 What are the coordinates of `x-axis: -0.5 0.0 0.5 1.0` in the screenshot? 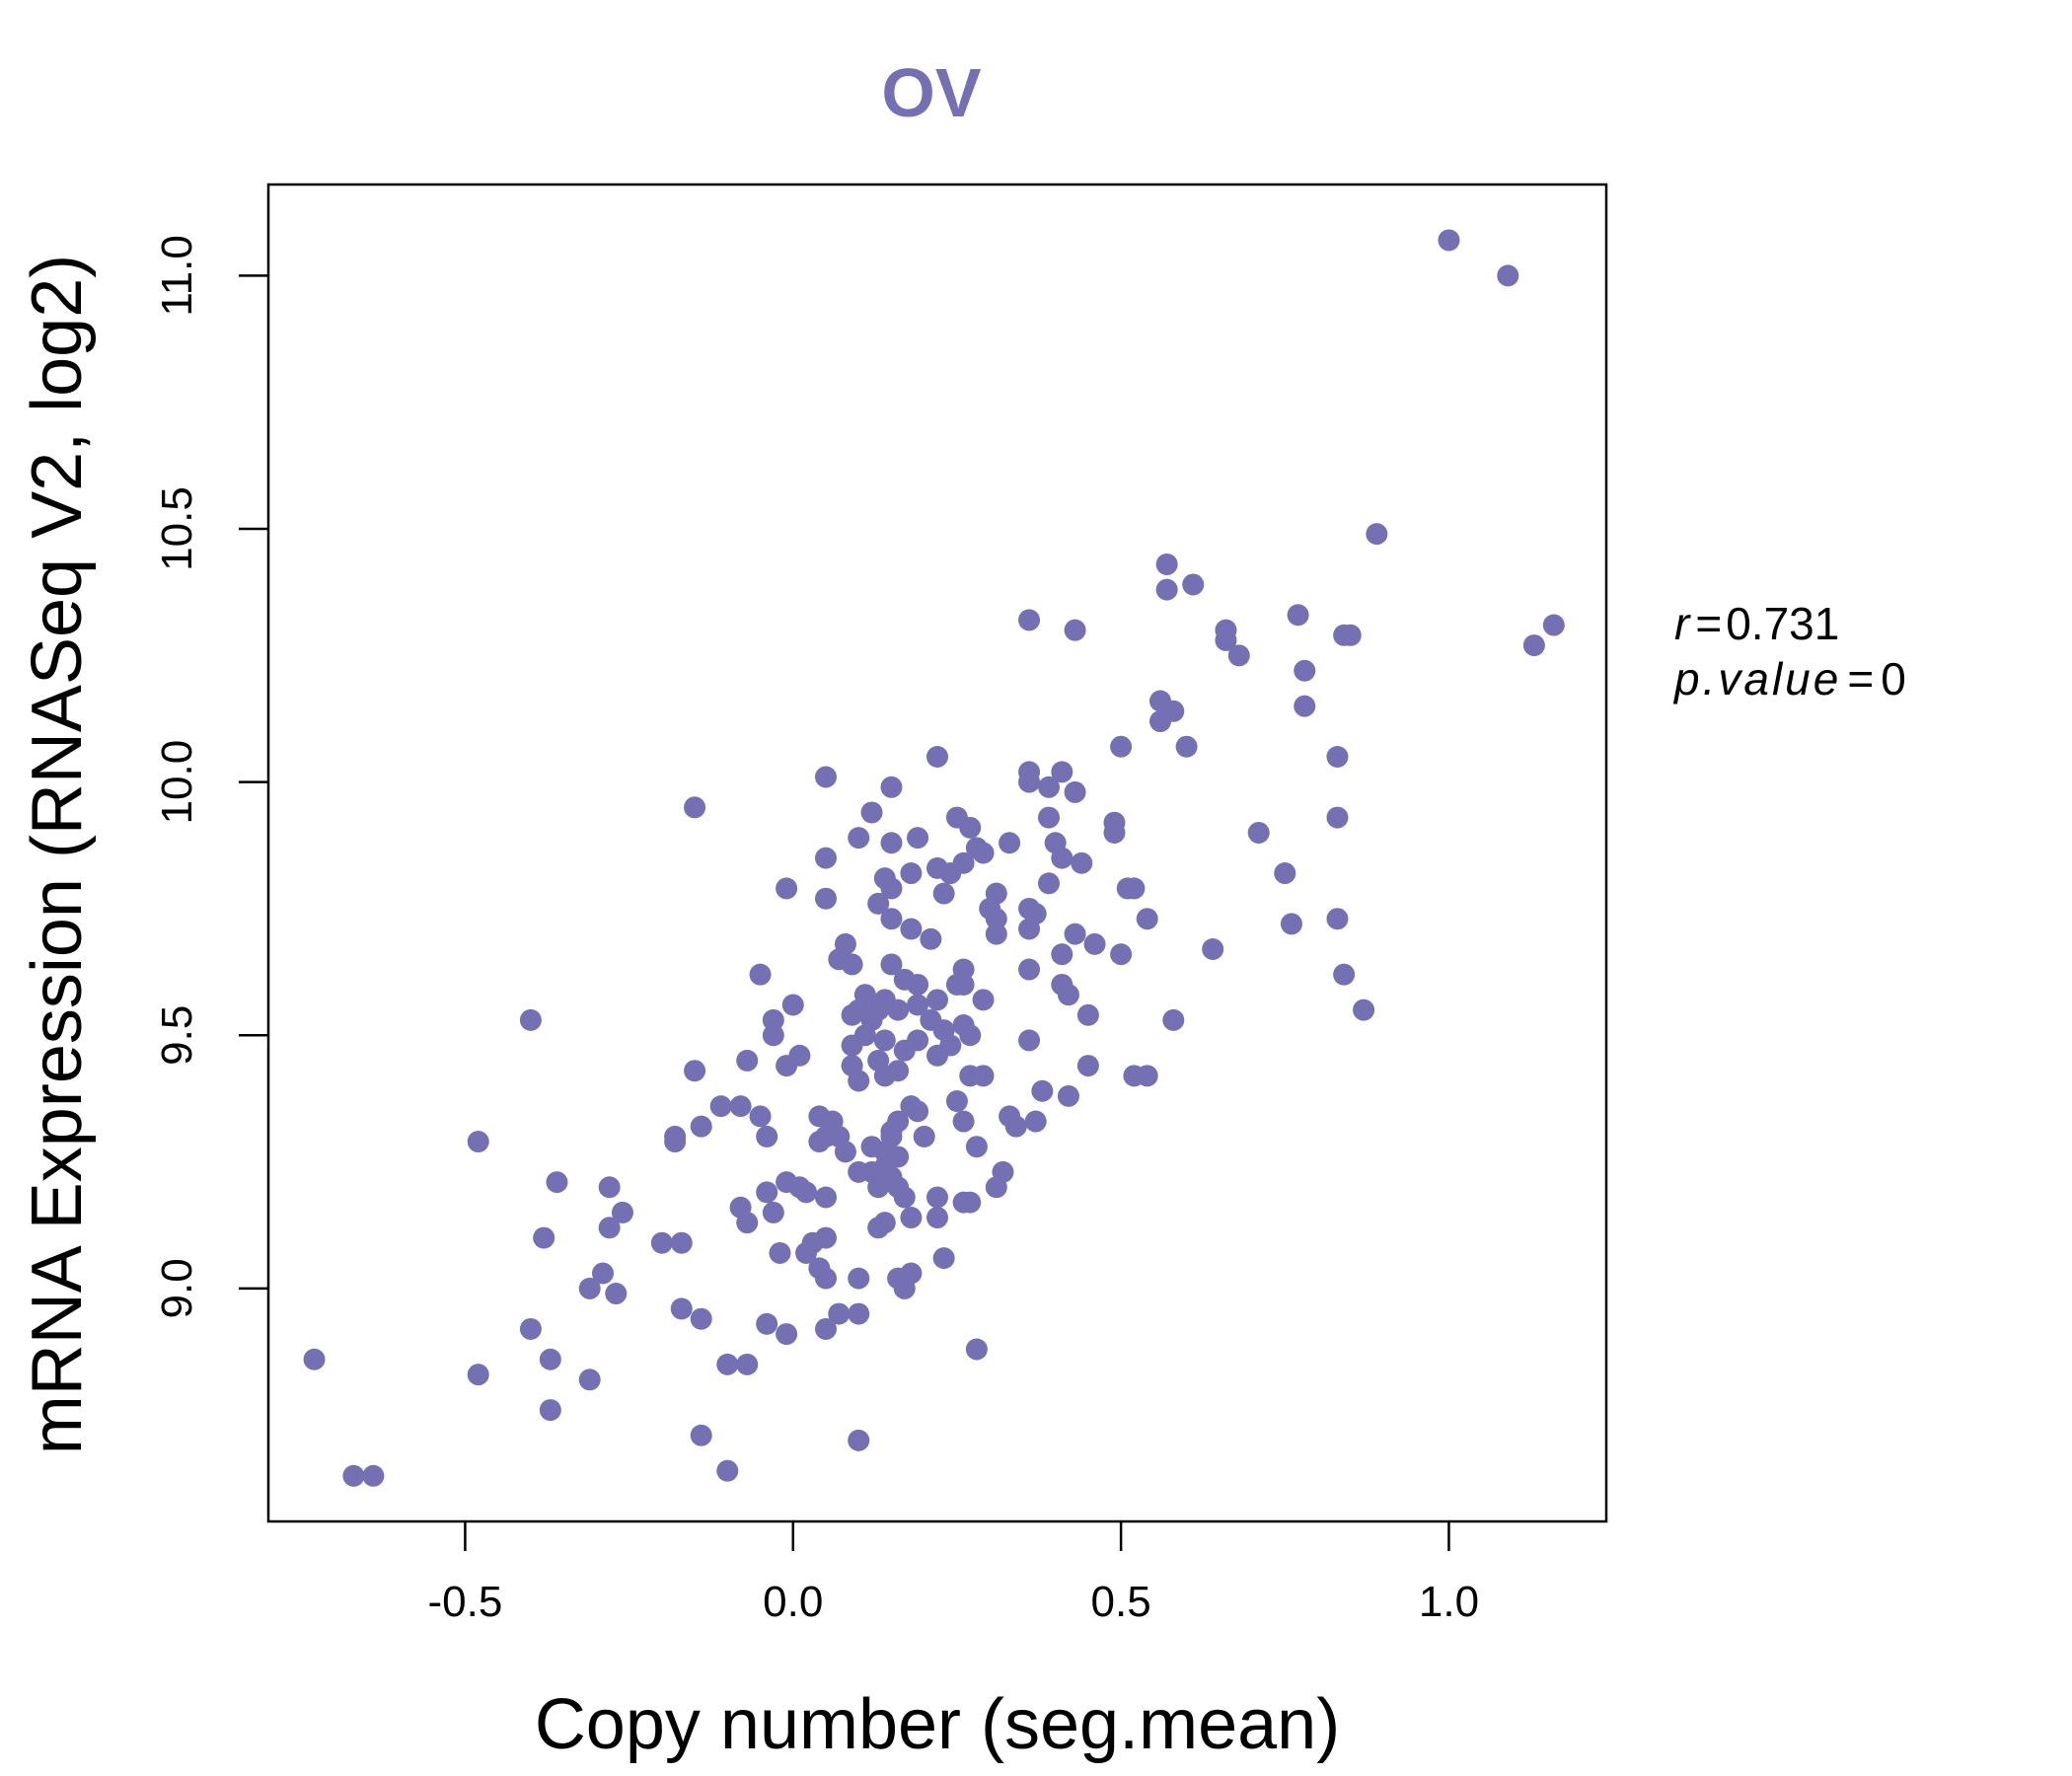 It's located at (953, 1573).